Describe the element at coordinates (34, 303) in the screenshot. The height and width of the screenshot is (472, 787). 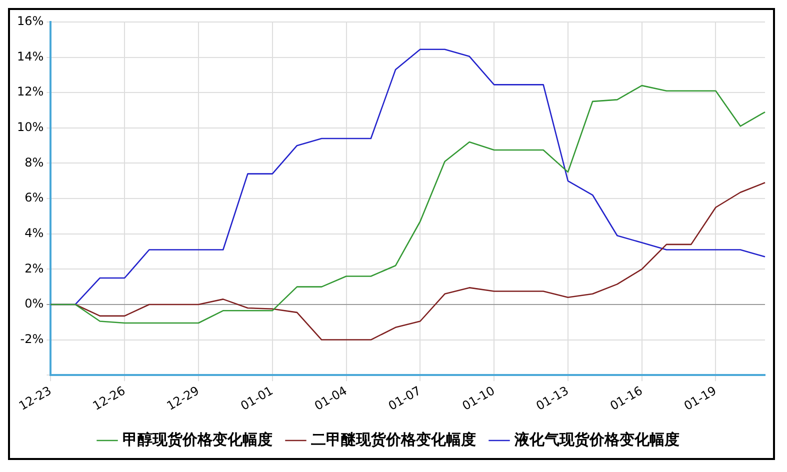
I see `y-tick-label: 0%` at that location.